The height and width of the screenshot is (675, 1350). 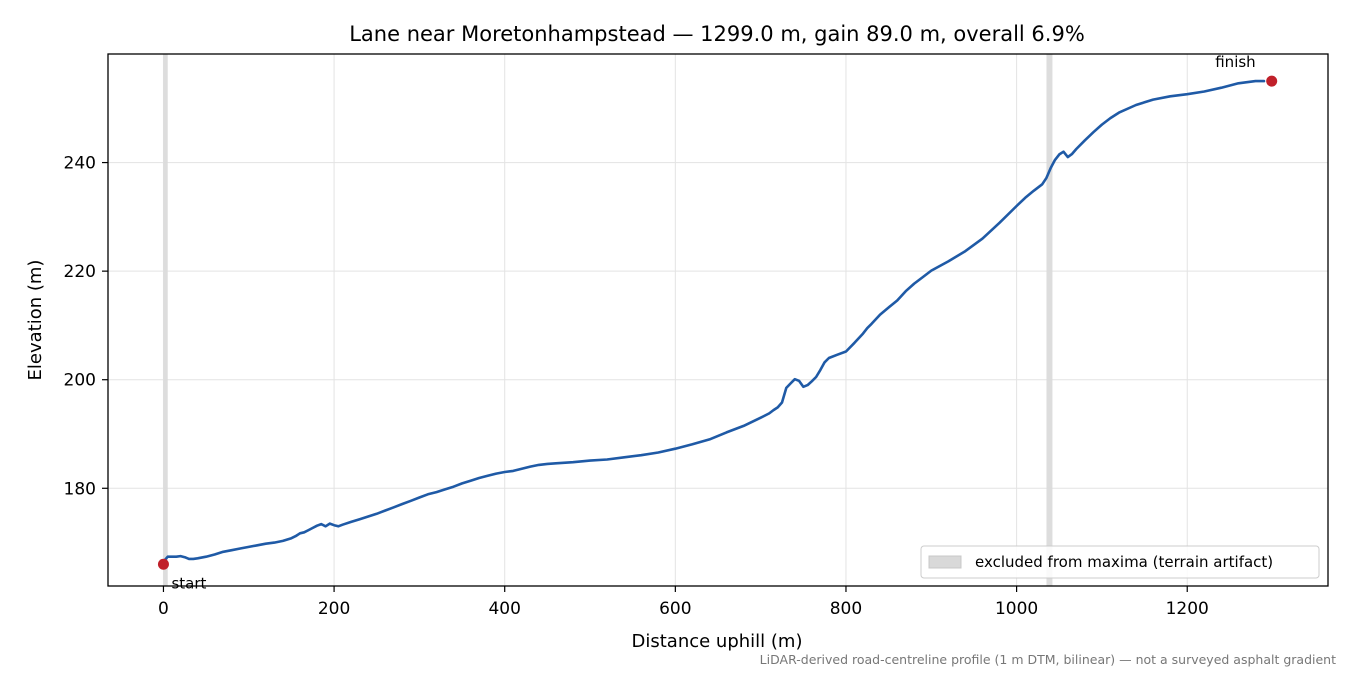 I want to click on x-tick-label: 800, so click(x=846, y=609).